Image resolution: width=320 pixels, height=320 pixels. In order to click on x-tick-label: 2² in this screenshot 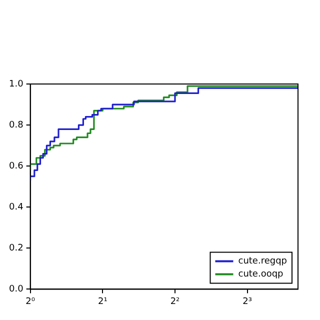, I will do `click(175, 301)`.